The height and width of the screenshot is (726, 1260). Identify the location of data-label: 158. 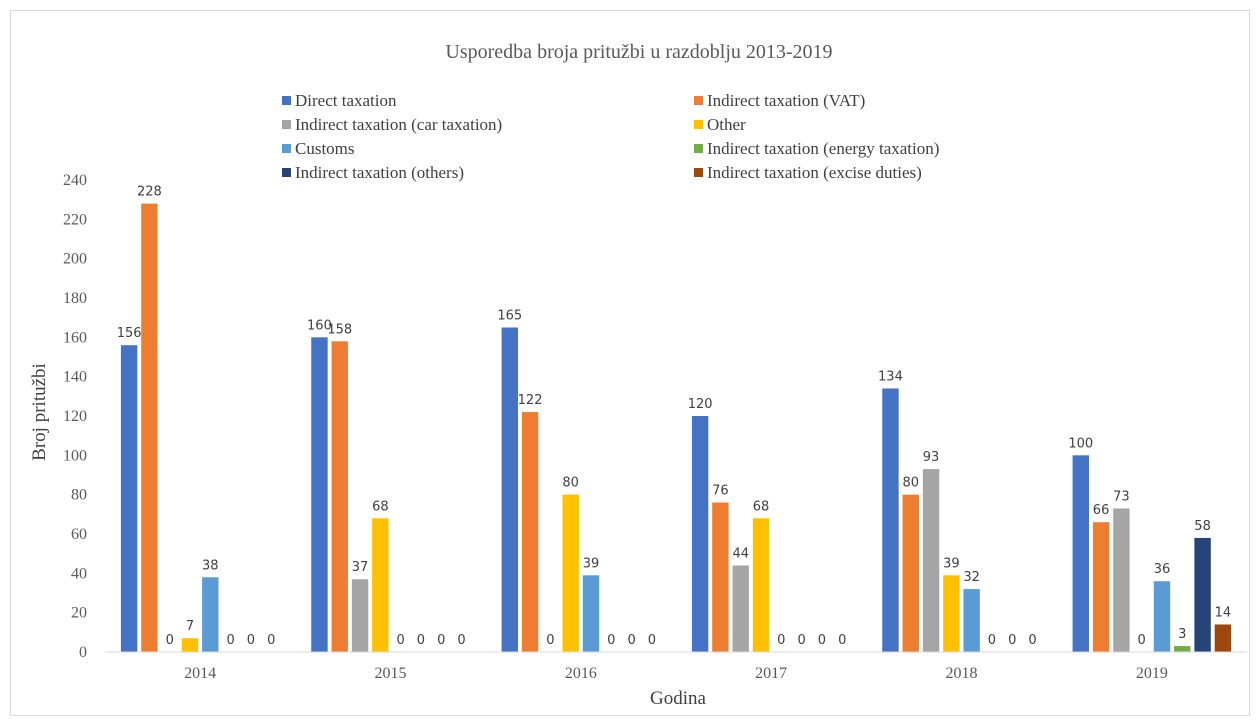
(339, 329).